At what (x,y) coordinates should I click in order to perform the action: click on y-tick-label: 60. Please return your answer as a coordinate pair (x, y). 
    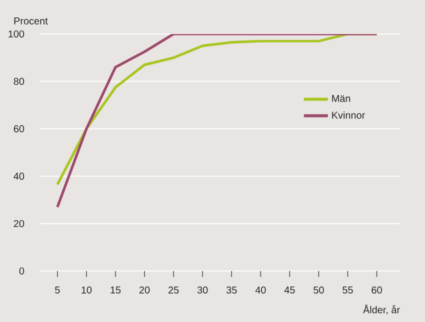
    Looking at the image, I should click on (19, 128).